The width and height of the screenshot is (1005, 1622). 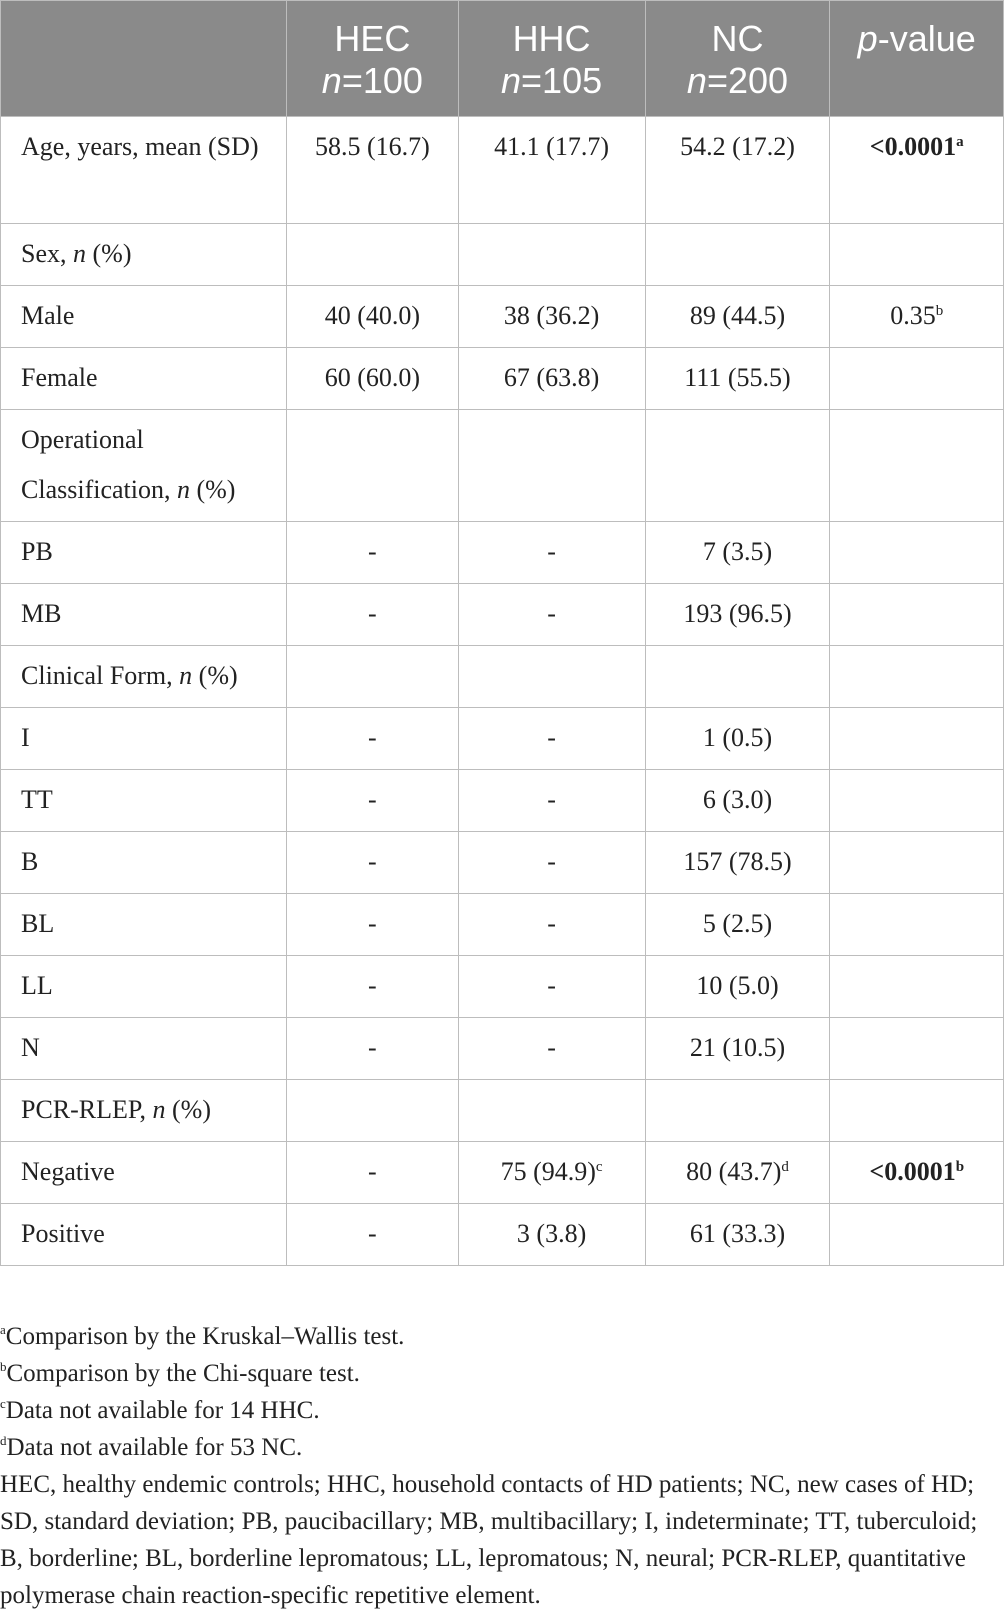 What do you see at coordinates (144, 1172) in the screenshot?
I see `row-label: Negative` at bounding box center [144, 1172].